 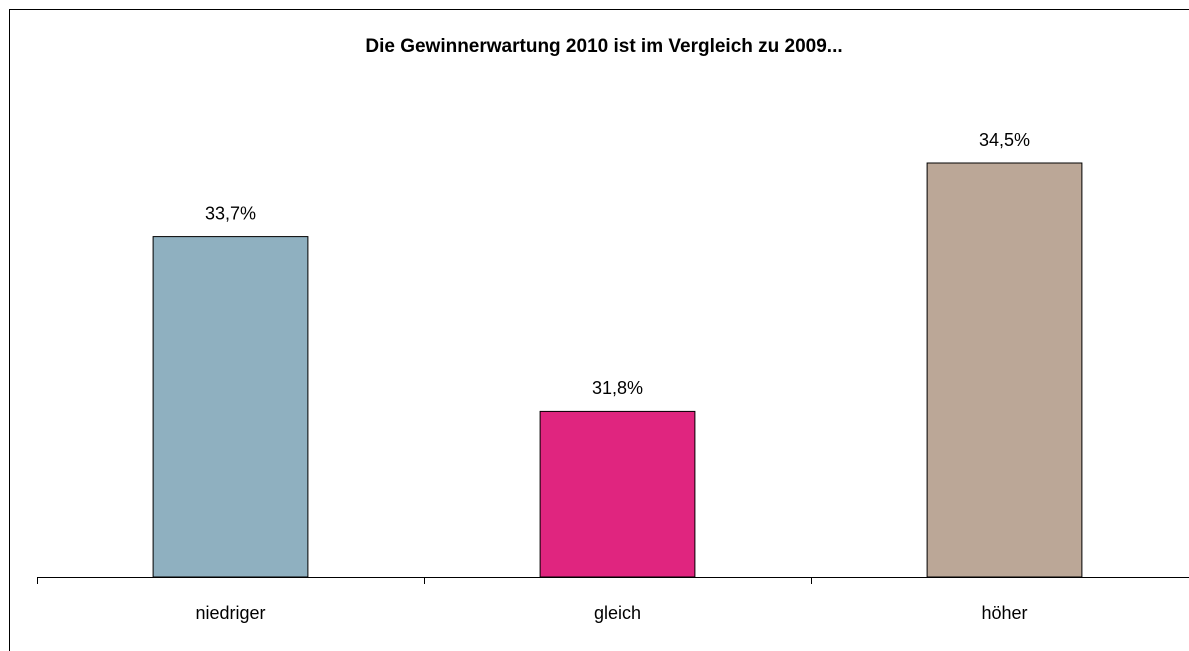 What do you see at coordinates (1004, 613) in the screenshot?
I see `x-tick-label: höher` at bounding box center [1004, 613].